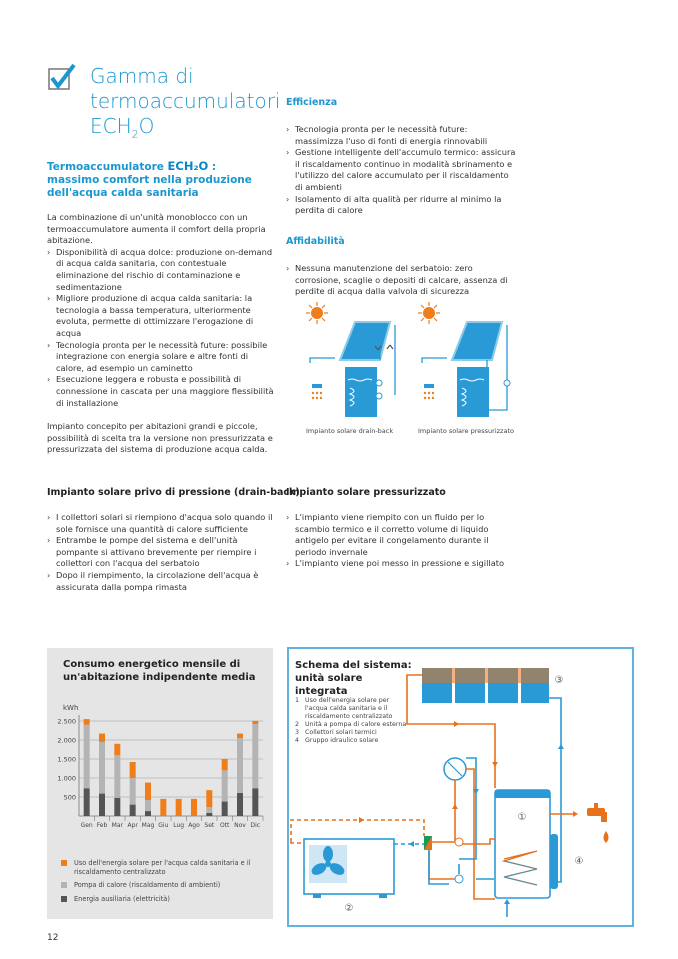 This screenshot has height=959, width=678. What do you see at coordinates (349, 908) in the screenshot?
I see `label-2: ②` at bounding box center [349, 908].